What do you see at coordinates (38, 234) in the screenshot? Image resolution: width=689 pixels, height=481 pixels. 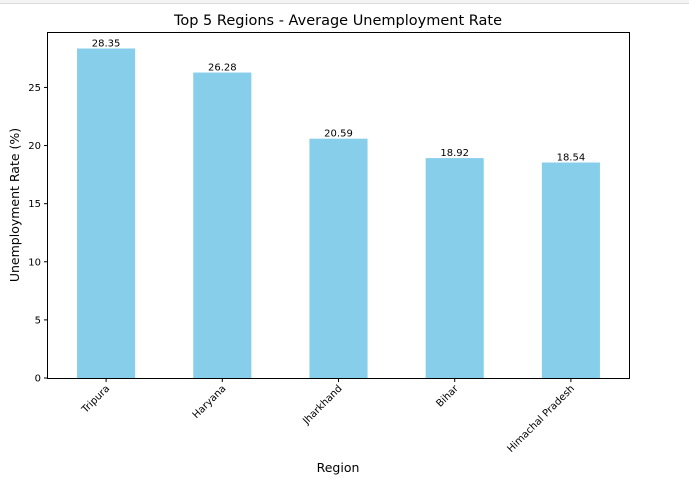 I see `y-axis-ticks: 0 5 10 15 20 25` at bounding box center [38, 234].